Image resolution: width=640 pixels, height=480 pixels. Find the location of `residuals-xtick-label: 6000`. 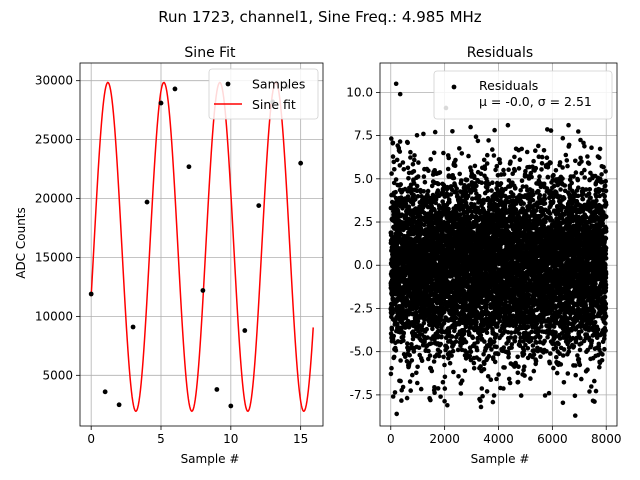

residuals-xtick-label: 6000 is located at coordinates (552, 439).